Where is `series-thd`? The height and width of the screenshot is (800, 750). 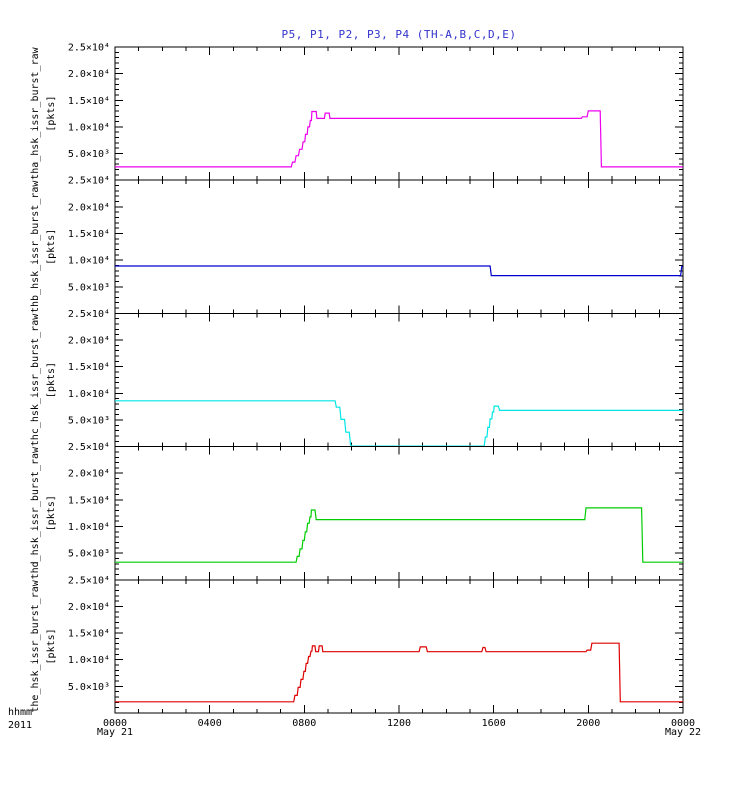
series-thd is located at coordinates (399, 535).